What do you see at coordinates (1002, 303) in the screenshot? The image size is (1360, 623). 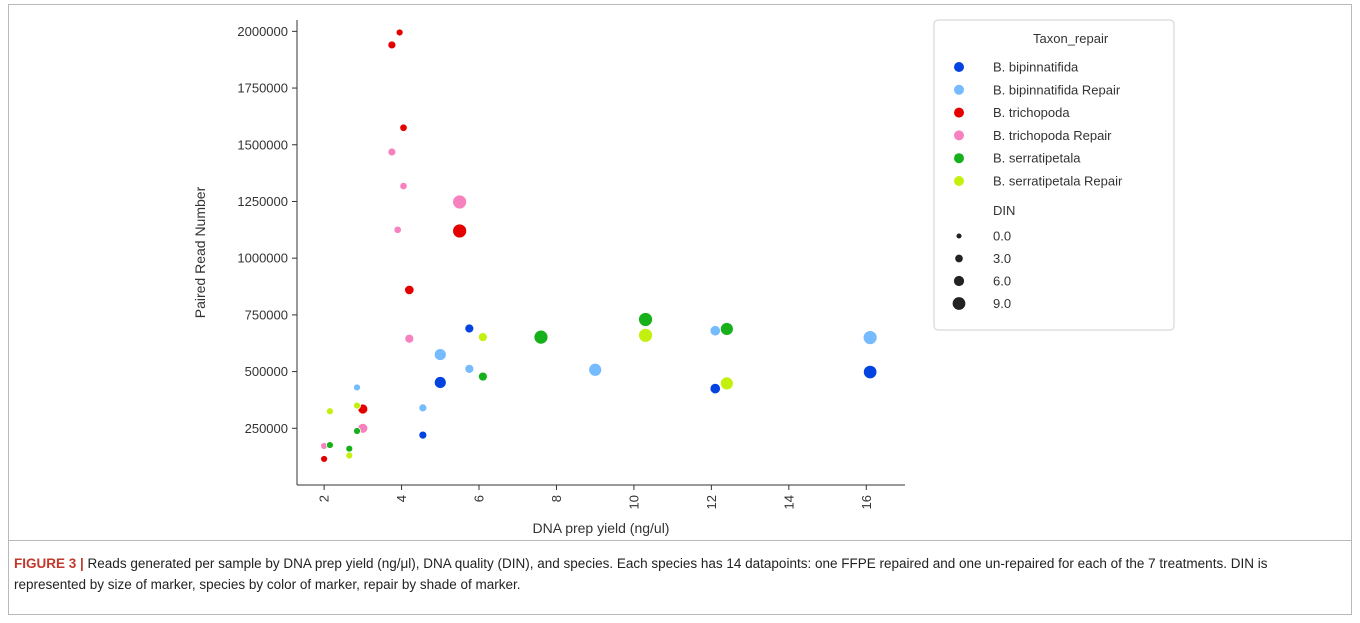 I see `size-legend-label: 9.0` at bounding box center [1002, 303].